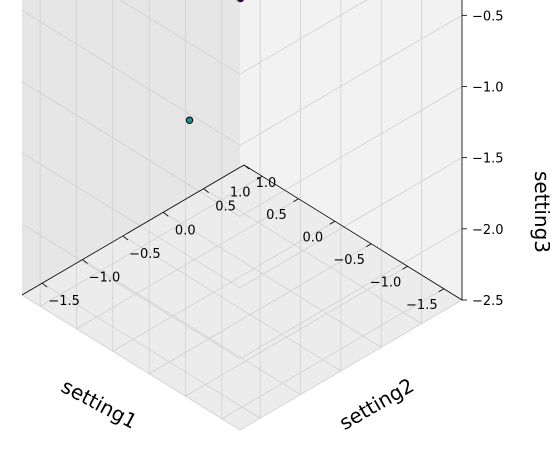 This screenshot has width=550, height=459. Describe the element at coordinates (276, 215) in the screenshot. I see `x-tick-label: 0.5` at that location.